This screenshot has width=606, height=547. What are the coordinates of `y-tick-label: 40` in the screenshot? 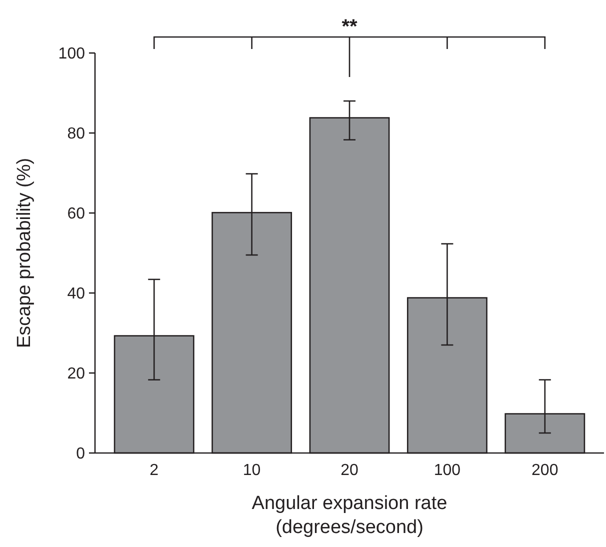 It's located at (76, 294).